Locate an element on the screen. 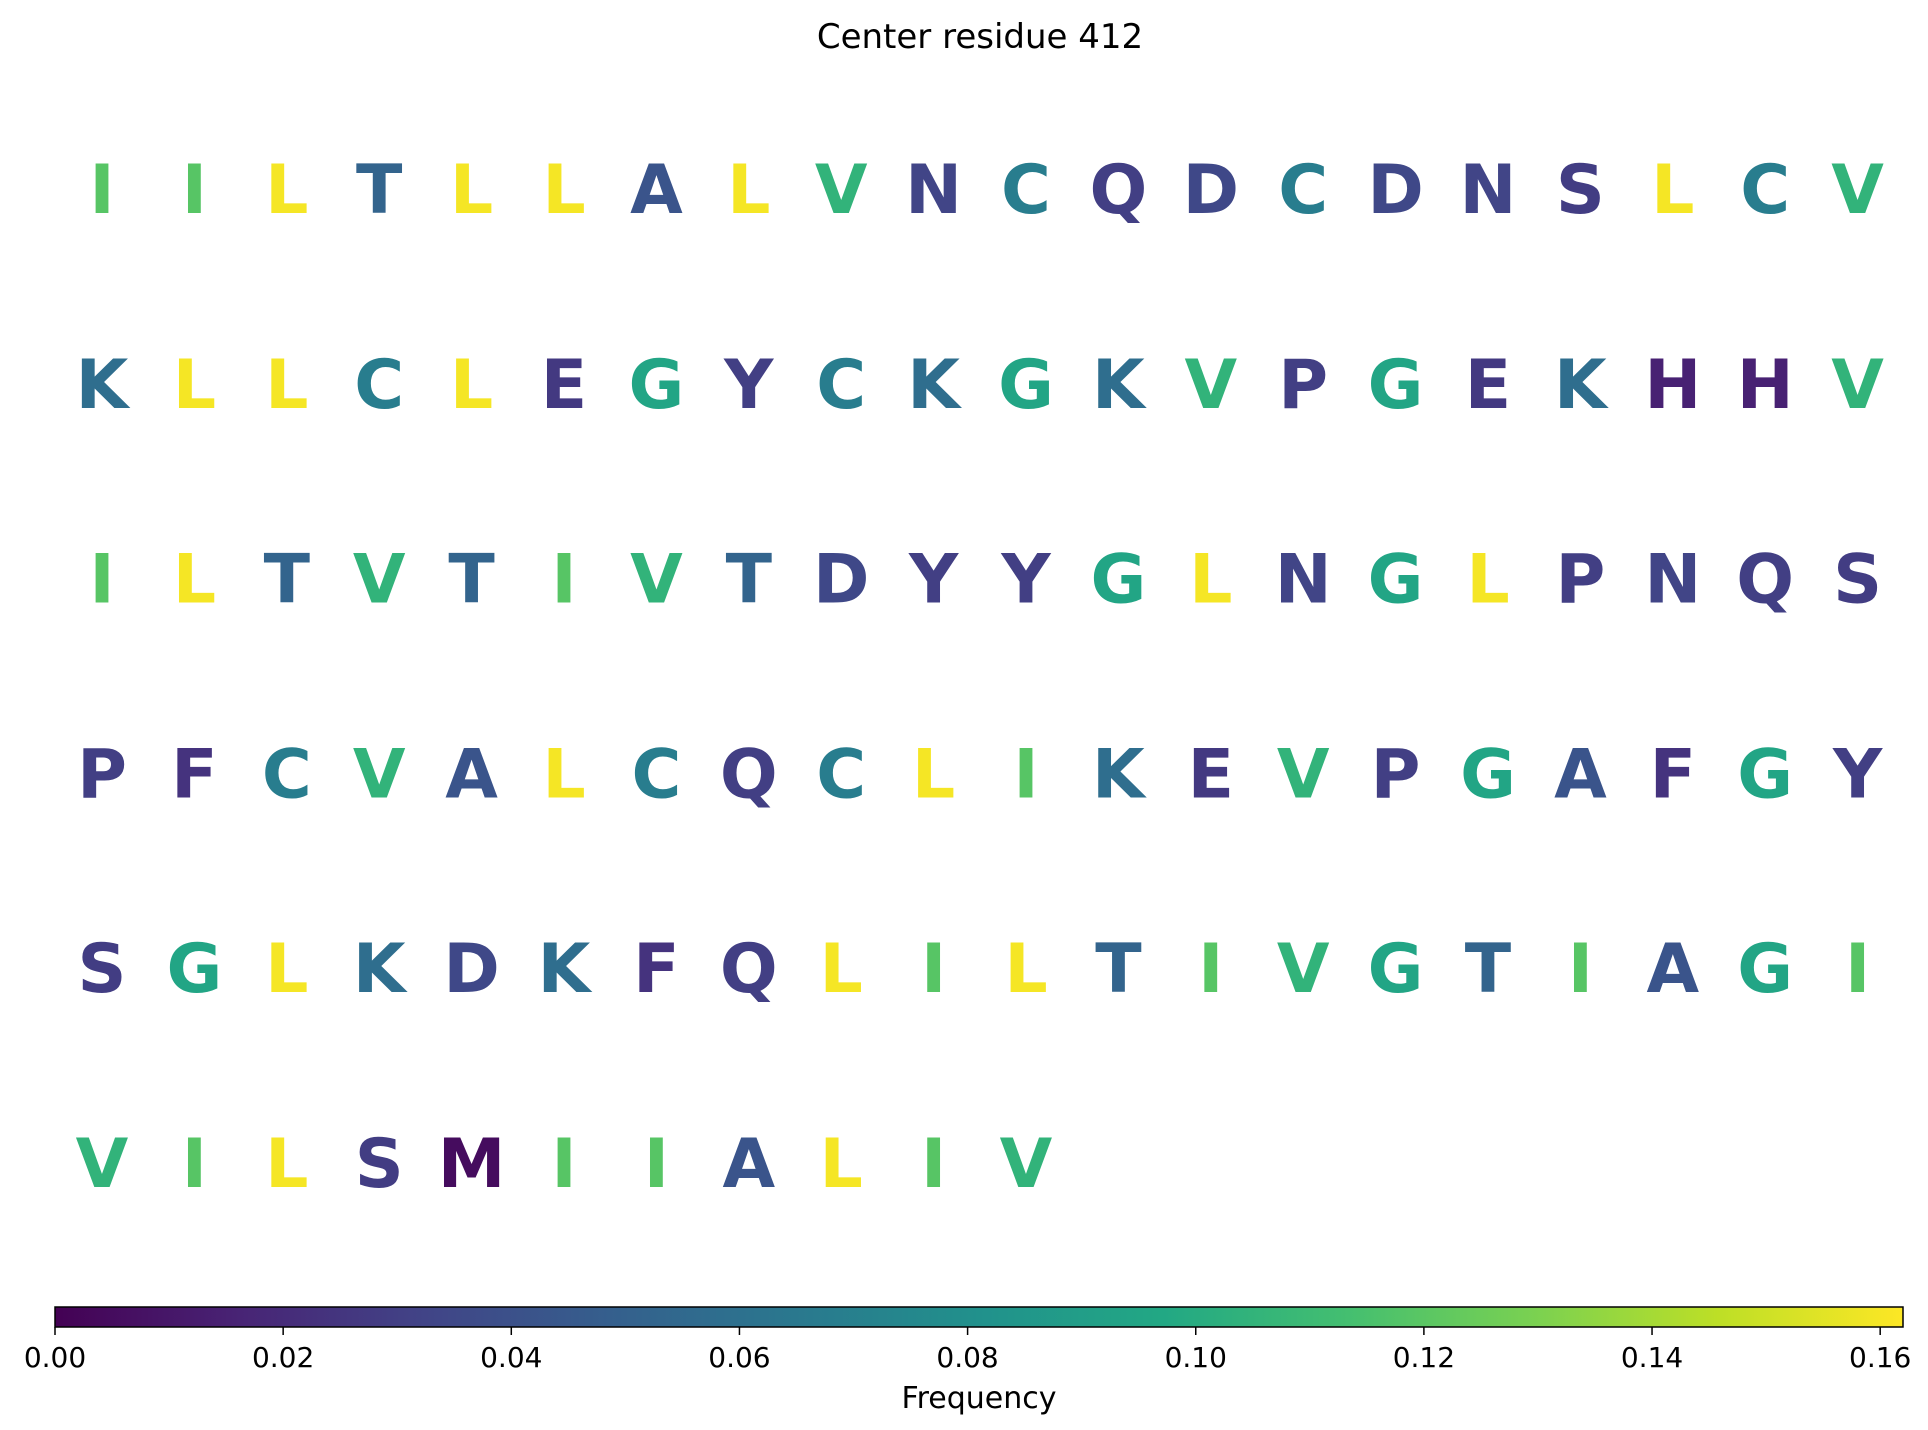 The height and width of the screenshot is (1430, 1928). colorbar-tick-label: 0.00 is located at coordinates (55, 1357).